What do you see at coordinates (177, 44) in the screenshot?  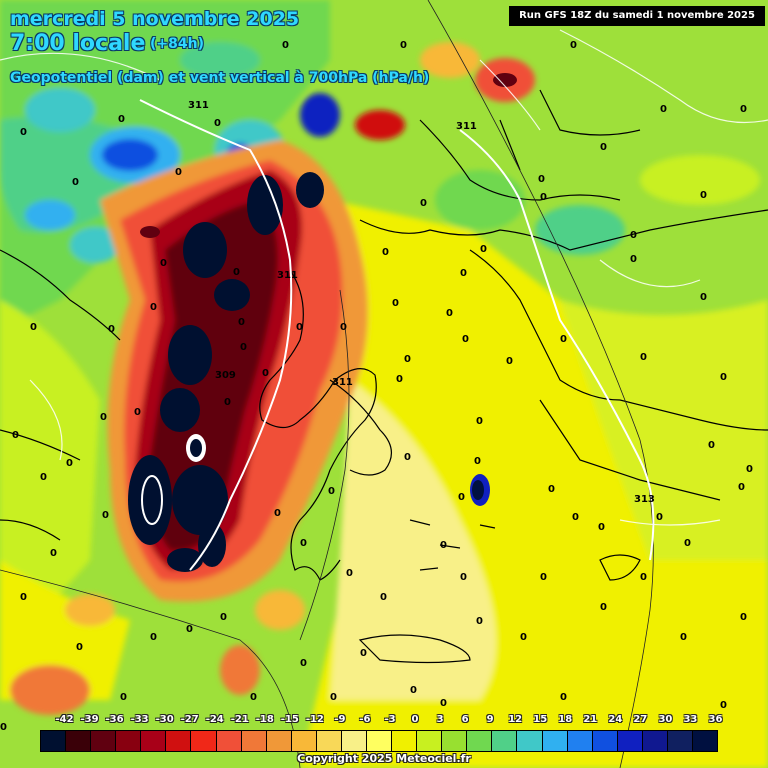 I see `forecast-lead: (+84h)` at bounding box center [177, 44].